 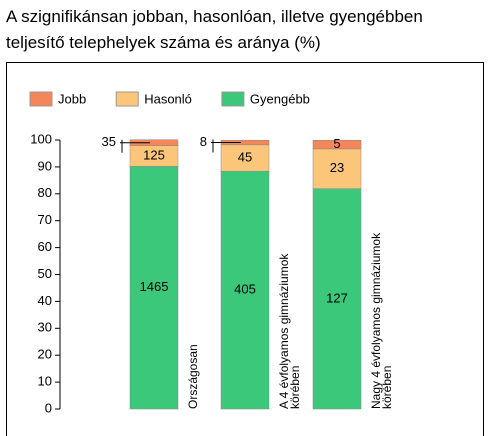 I want to click on count-label: 5, so click(x=336, y=143).